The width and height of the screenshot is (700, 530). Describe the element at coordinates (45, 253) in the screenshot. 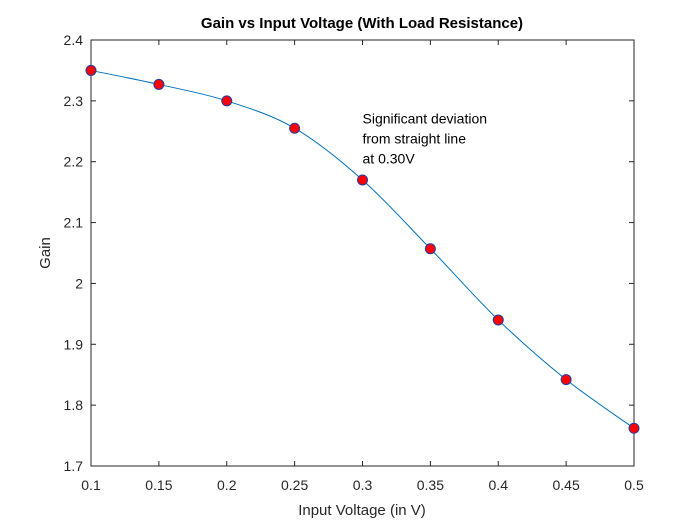

I see `y-axis-label: Gain` at that location.